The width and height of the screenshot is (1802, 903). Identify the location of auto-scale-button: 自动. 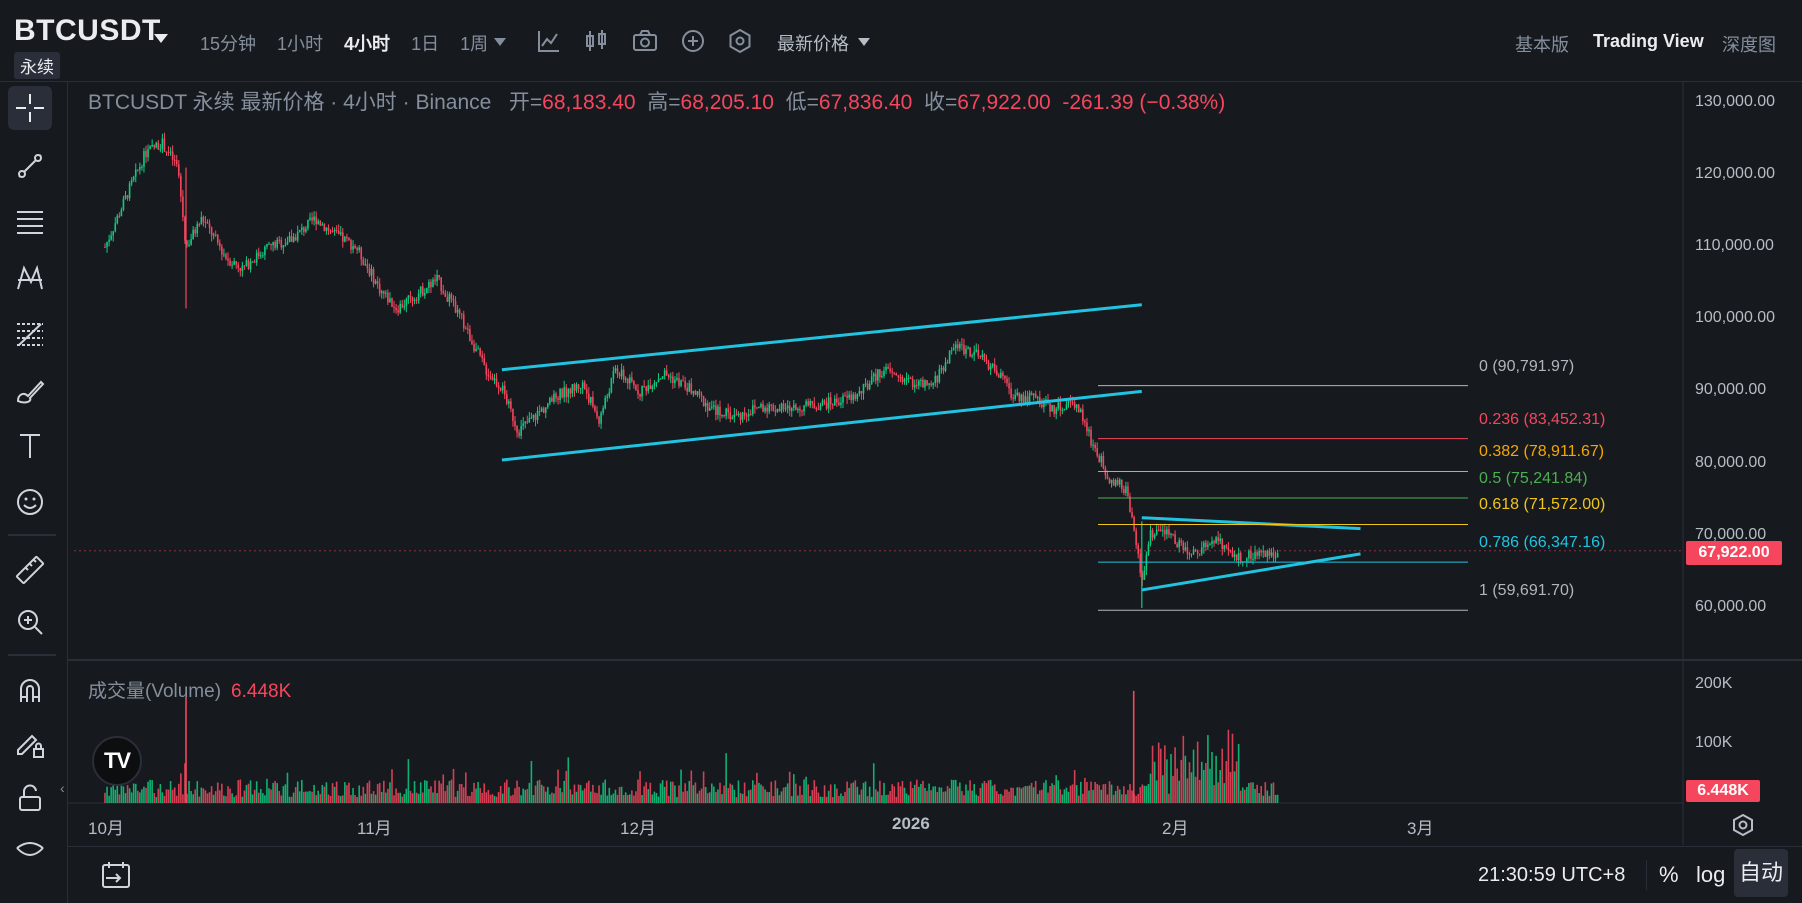
(1761, 873).